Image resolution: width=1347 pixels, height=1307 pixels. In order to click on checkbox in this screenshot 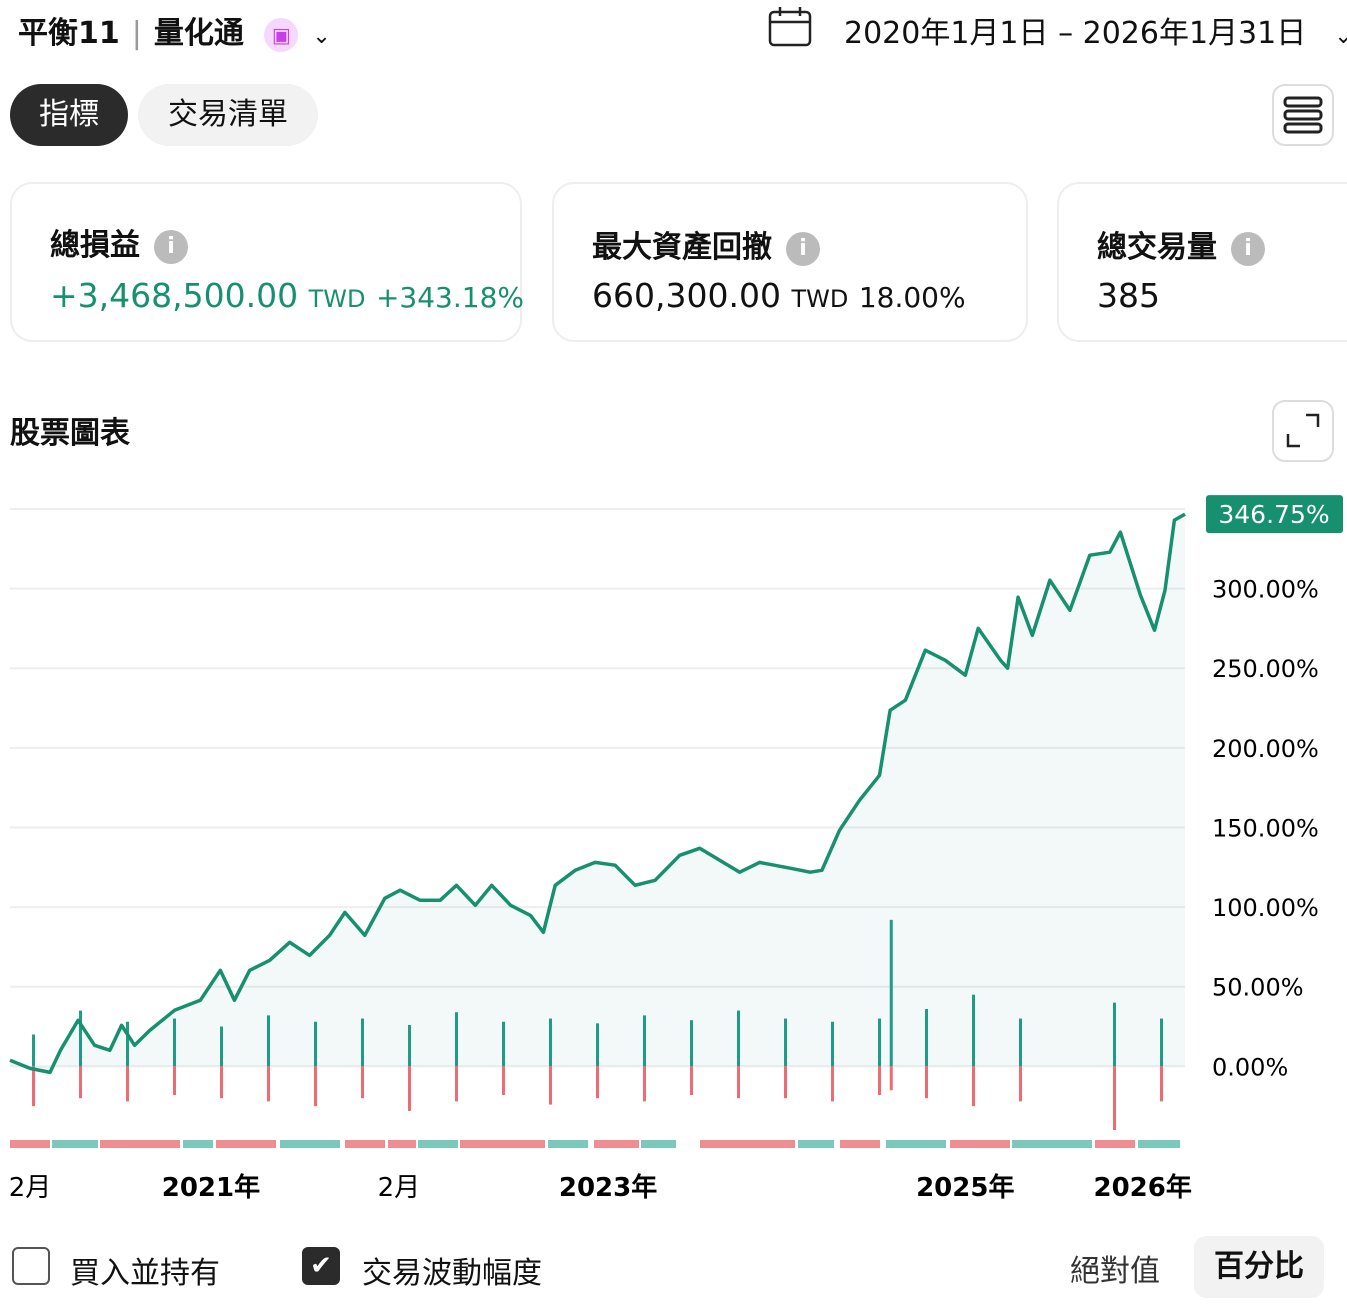, I will do `click(31, 1266)`.